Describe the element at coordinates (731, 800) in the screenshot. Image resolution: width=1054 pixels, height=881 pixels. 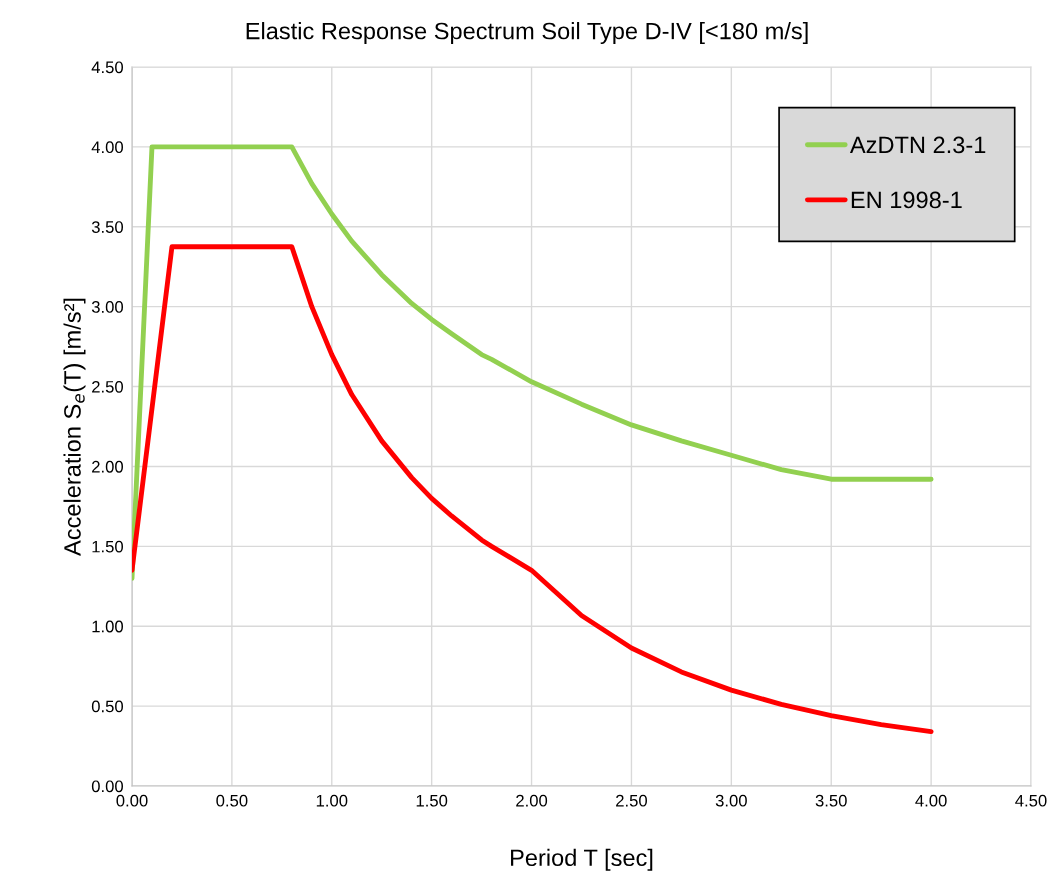
I see `x-tick-label: 3.00` at that location.